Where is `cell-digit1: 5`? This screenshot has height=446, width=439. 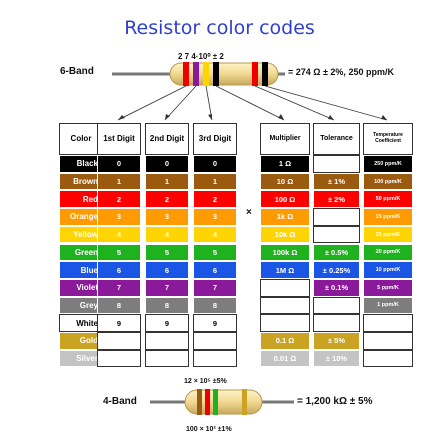
cell-digit1: 5 is located at coordinates (119, 252).